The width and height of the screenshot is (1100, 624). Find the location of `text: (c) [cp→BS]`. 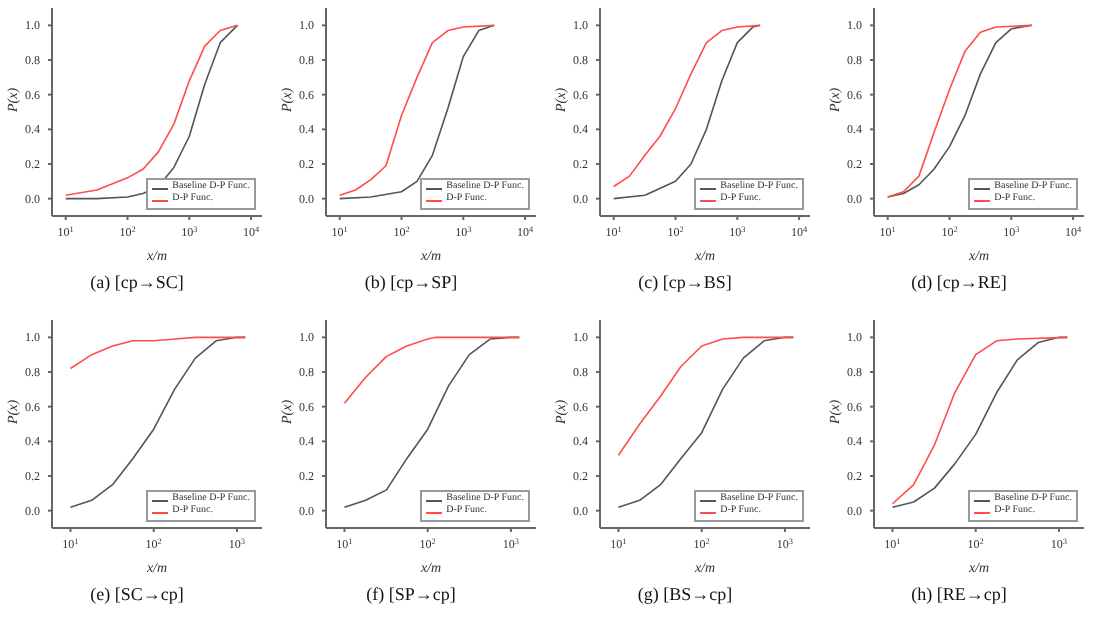

text: (c) [cp→BS] is located at coordinates (685, 282).